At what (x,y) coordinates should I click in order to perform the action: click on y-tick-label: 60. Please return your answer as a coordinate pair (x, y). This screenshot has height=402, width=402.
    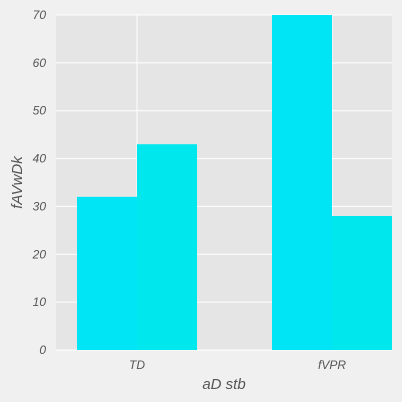
    Looking at the image, I should click on (40, 63).